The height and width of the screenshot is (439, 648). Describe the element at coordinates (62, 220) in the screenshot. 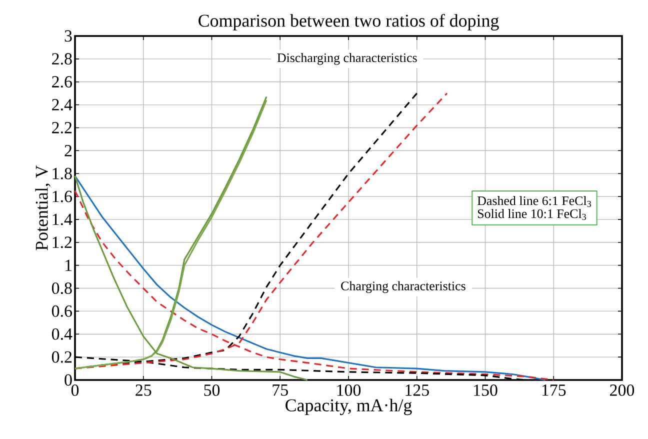

I see `y-tick-label: 1.4` at that location.